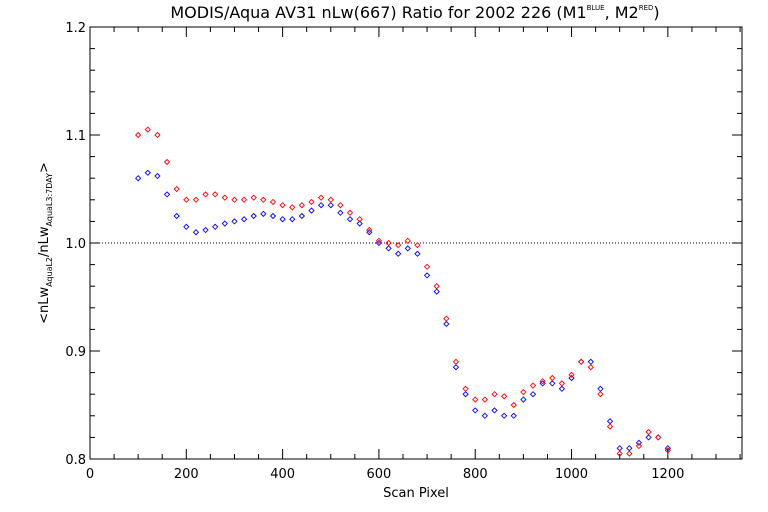 Image resolution: width=768 pixels, height=512 pixels. I want to click on ylabel-sub-2: AquaL3:7DAY, so click(49, 200).